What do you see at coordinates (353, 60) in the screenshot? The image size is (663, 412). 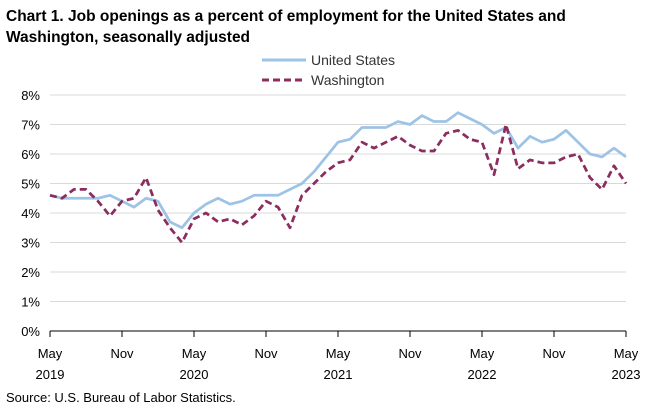 I see `legend-label: United States` at bounding box center [353, 60].